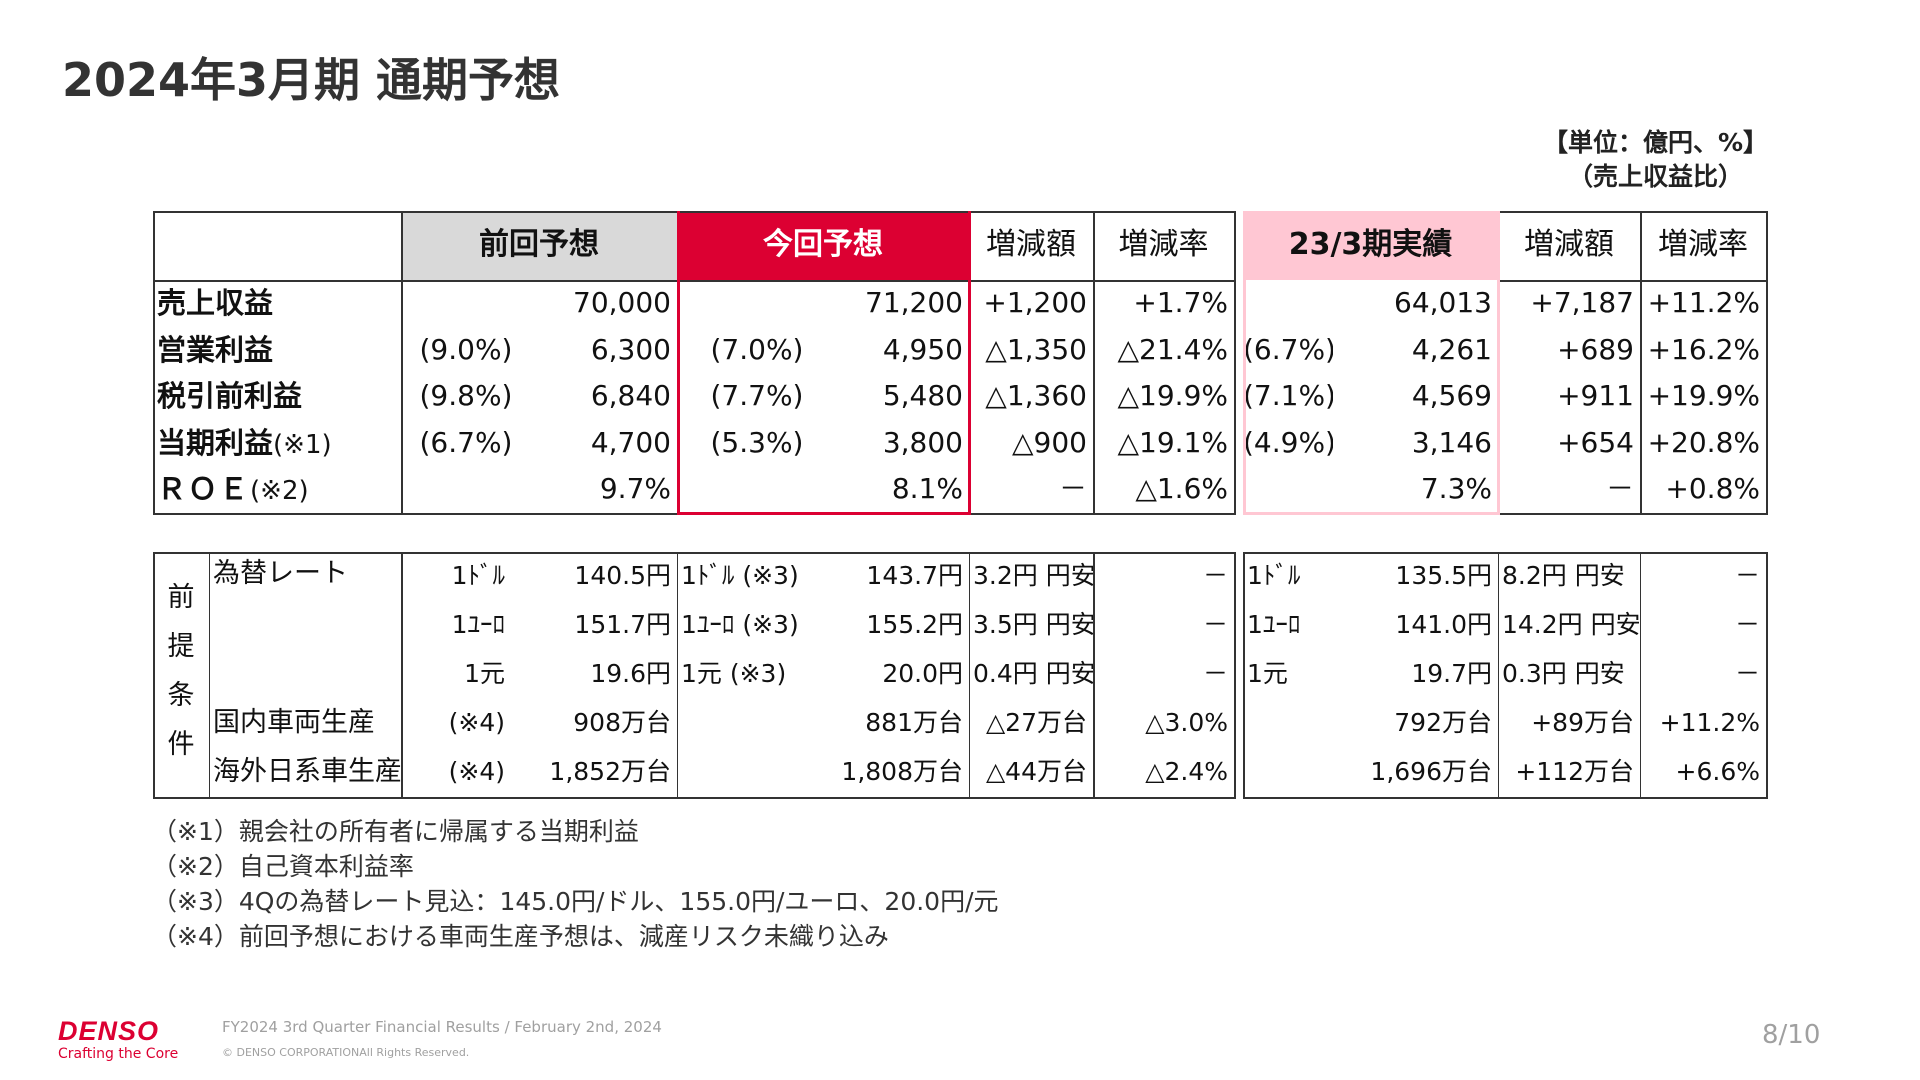 This screenshot has height=1080, width=1920. I want to click on cell-prev: 70,000, so click(622, 302).